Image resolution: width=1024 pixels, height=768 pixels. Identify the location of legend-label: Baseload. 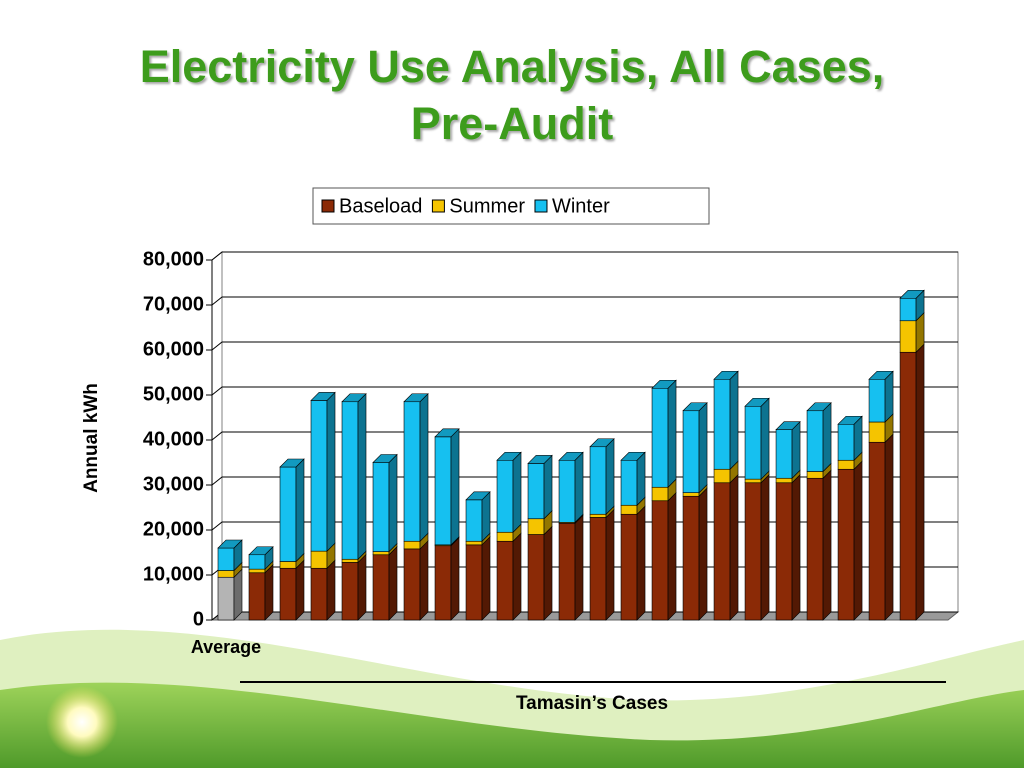
(380, 206).